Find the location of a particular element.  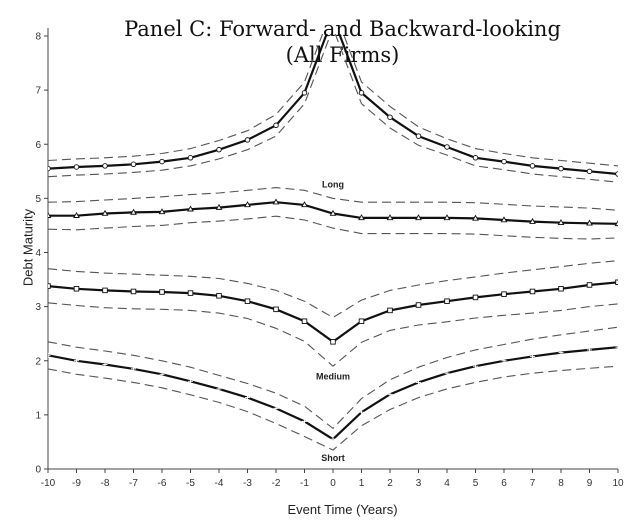

y-tick-label: 3 is located at coordinates (38, 307).